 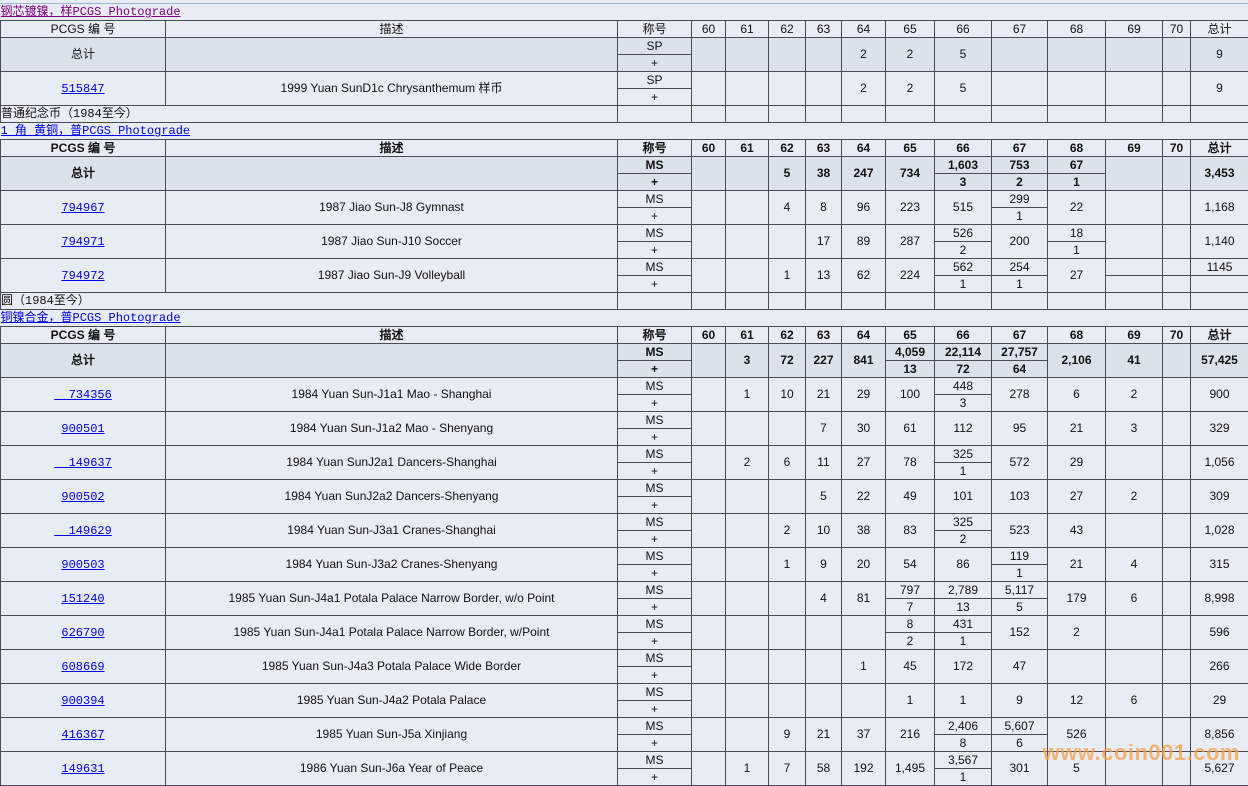 I want to click on grade-68-count: 6, so click(x=1077, y=395).